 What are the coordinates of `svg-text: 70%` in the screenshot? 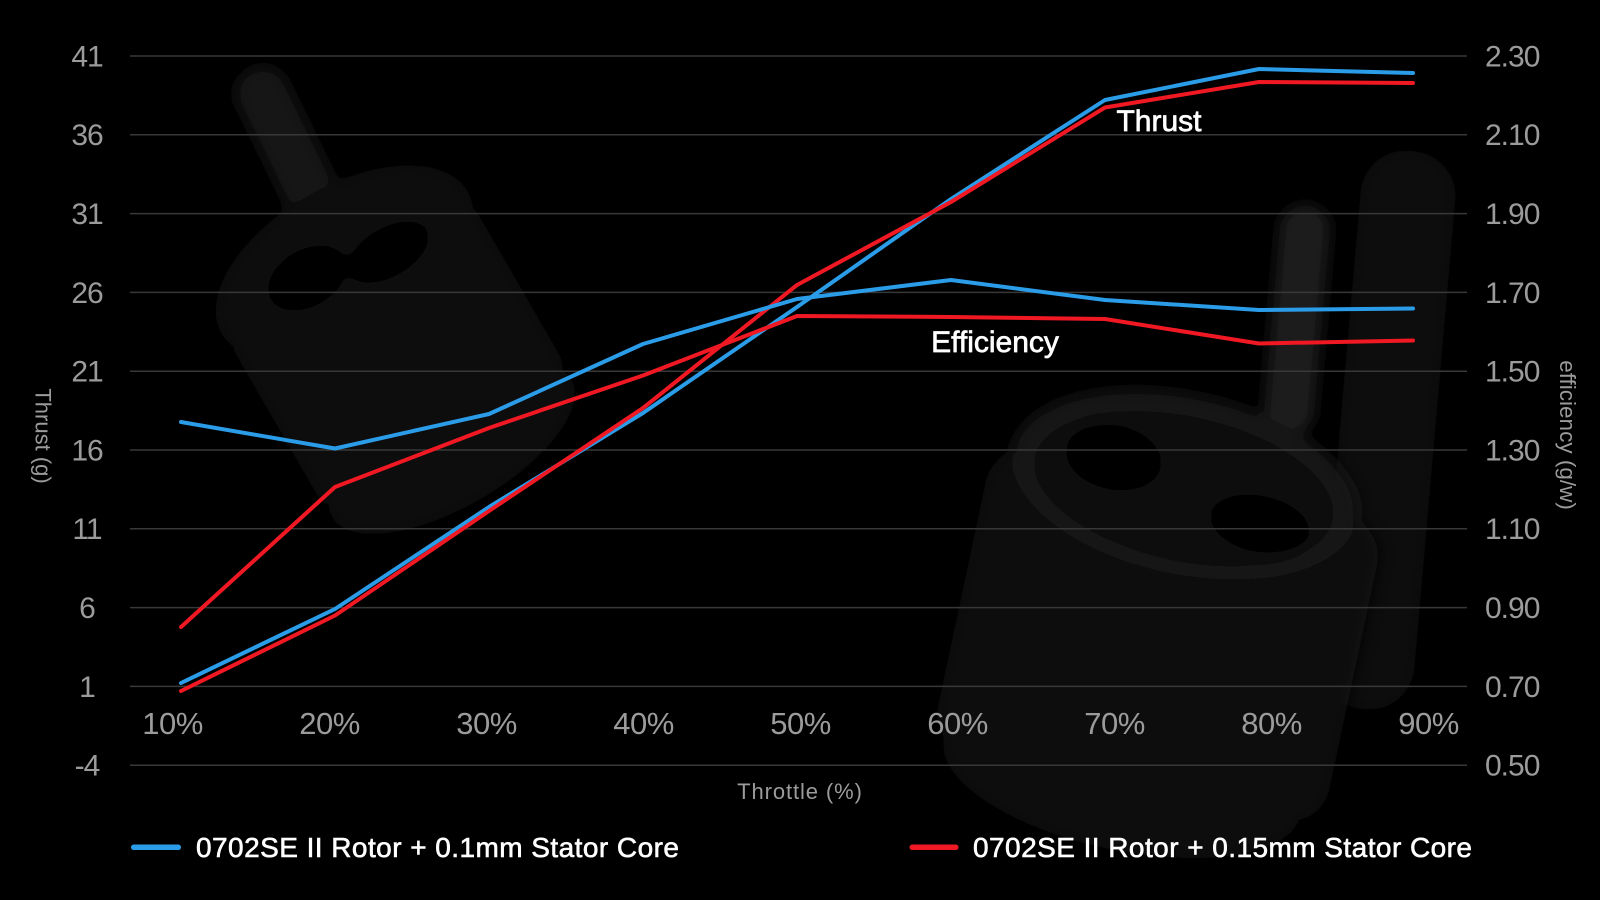 It's located at (1114, 723).